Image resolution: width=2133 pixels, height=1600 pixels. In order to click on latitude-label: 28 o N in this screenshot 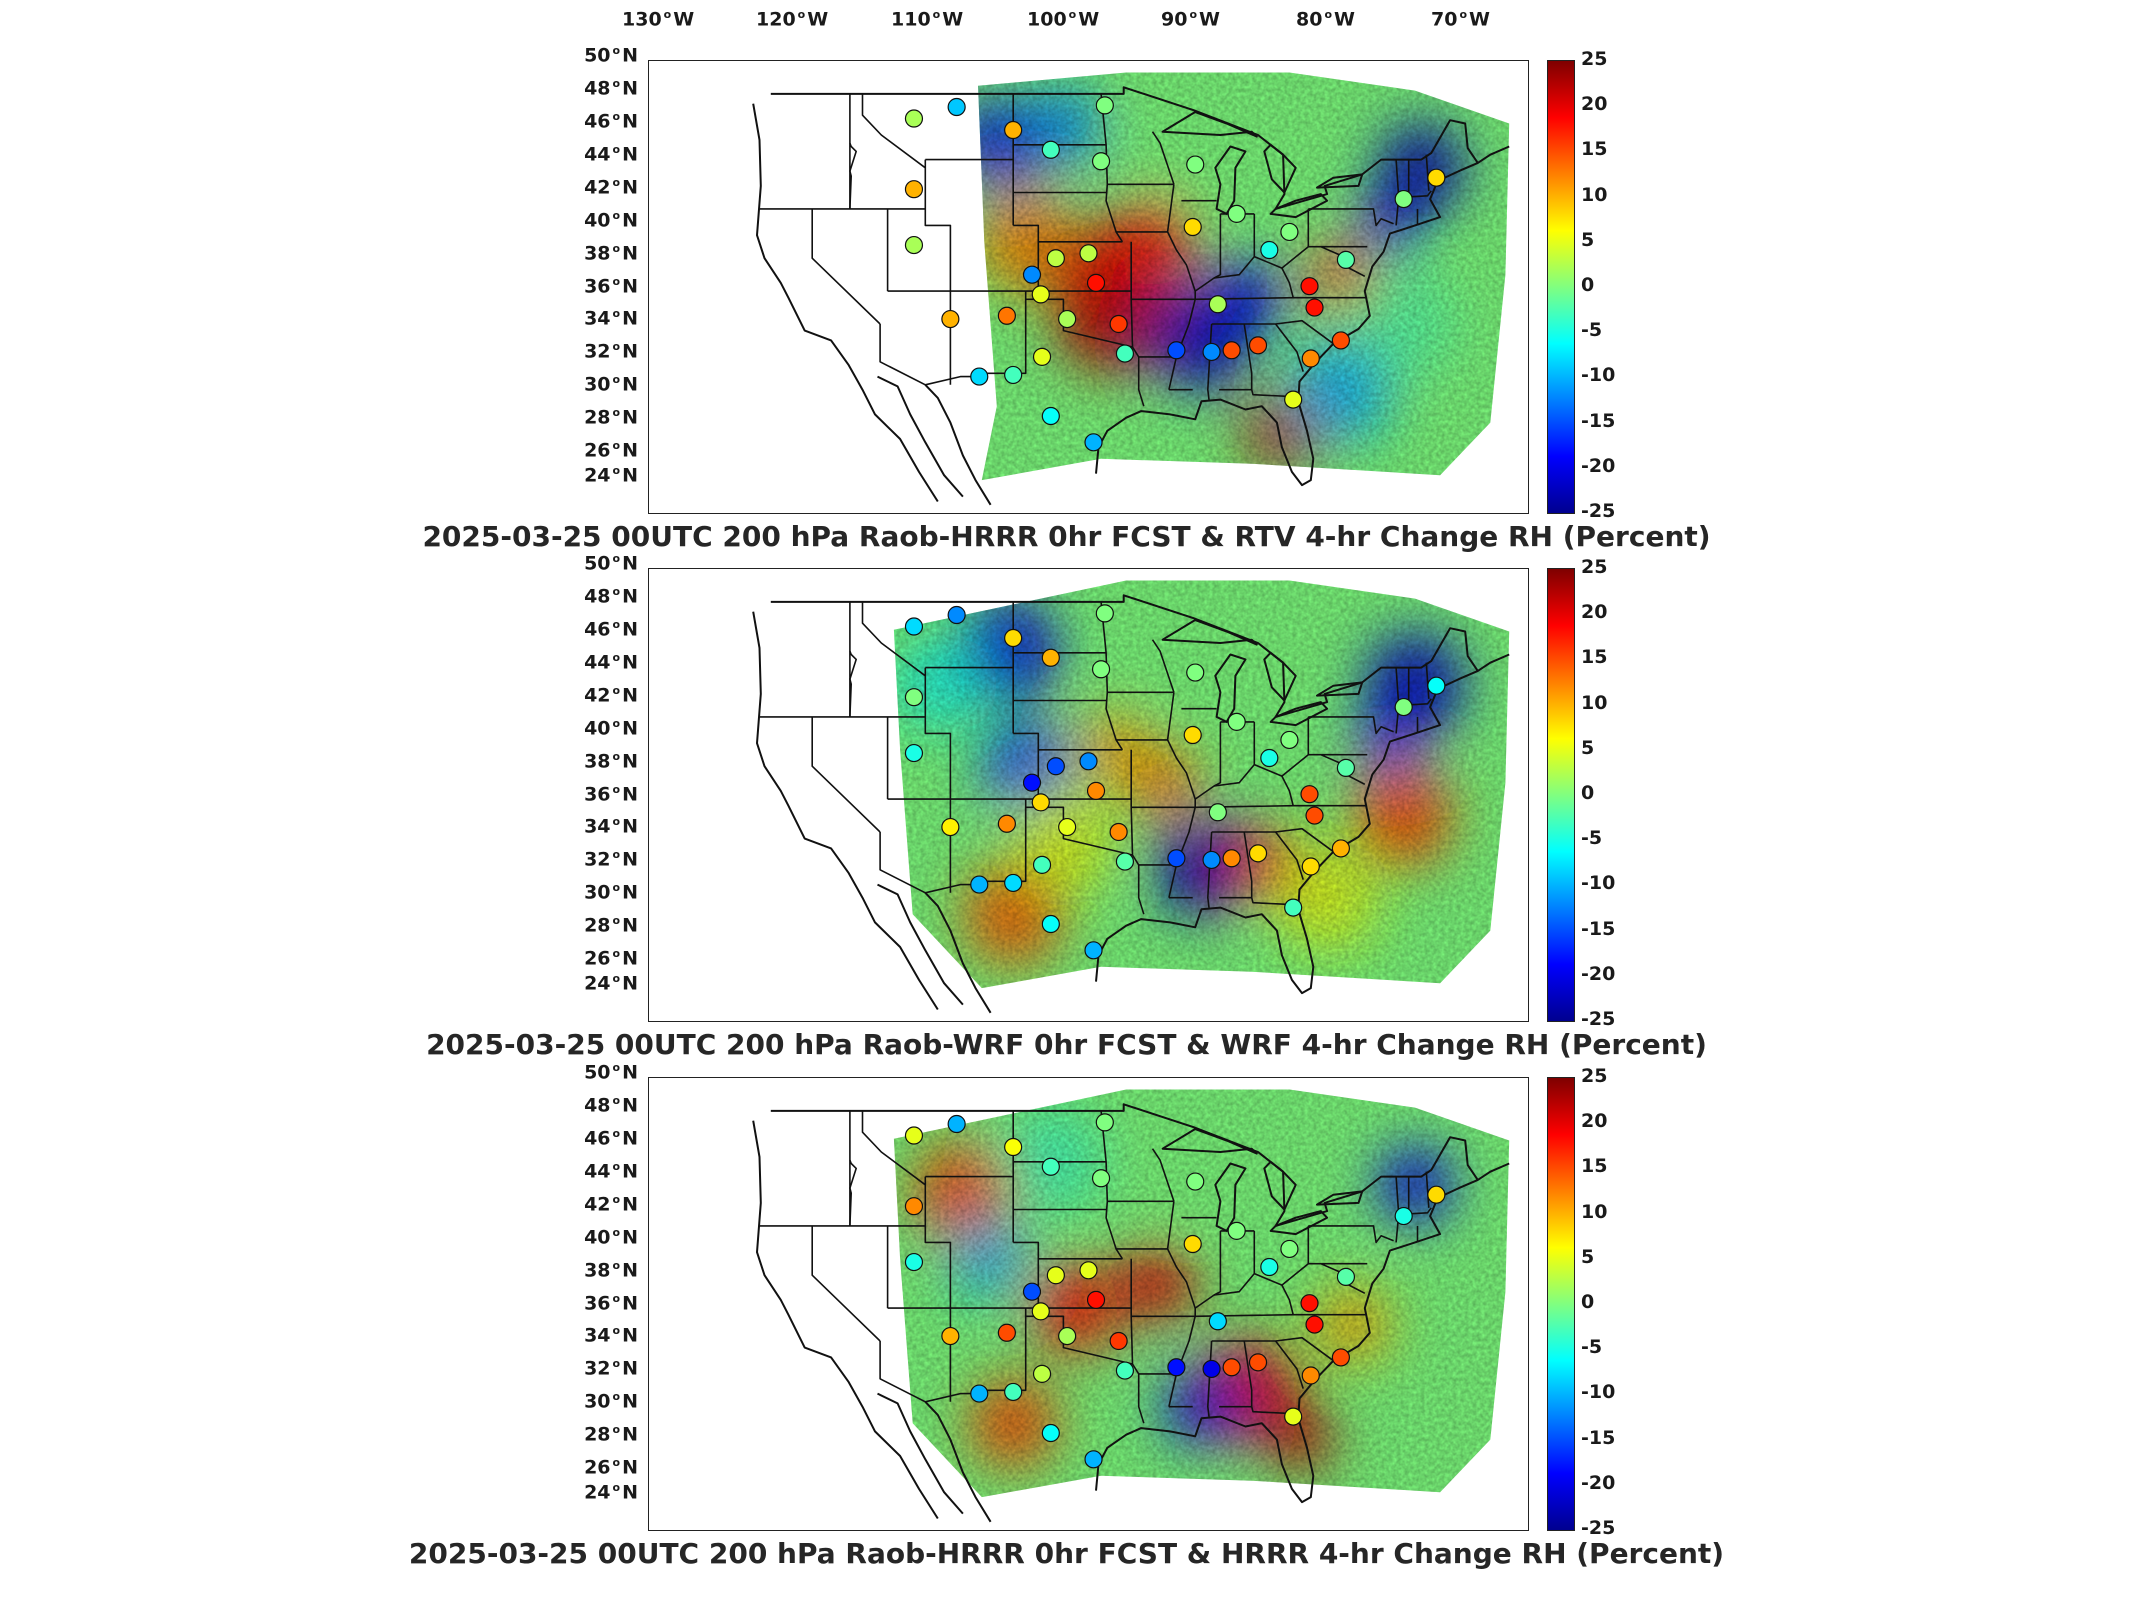, I will do `click(611, 1434)`.